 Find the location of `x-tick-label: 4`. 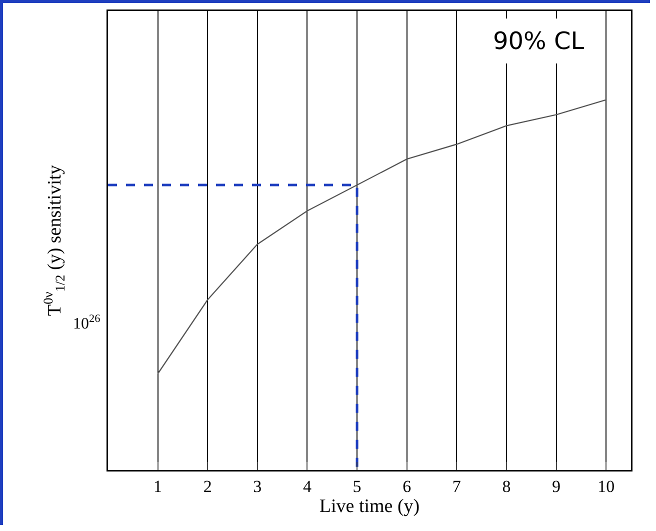

x-tick-label: 4 is located at coordinates (307, 486).